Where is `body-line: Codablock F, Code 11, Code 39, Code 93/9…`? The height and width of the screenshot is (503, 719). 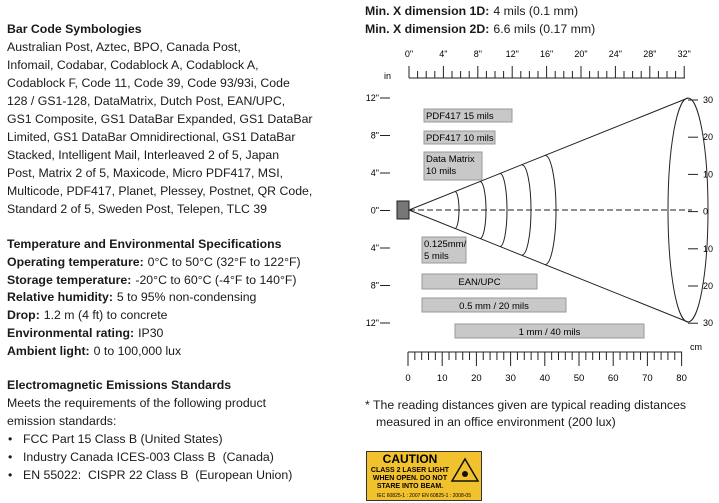 body-line: Codablock F, Code 11, Code 39, Code 93/9… is located at coordinates (148, 83).